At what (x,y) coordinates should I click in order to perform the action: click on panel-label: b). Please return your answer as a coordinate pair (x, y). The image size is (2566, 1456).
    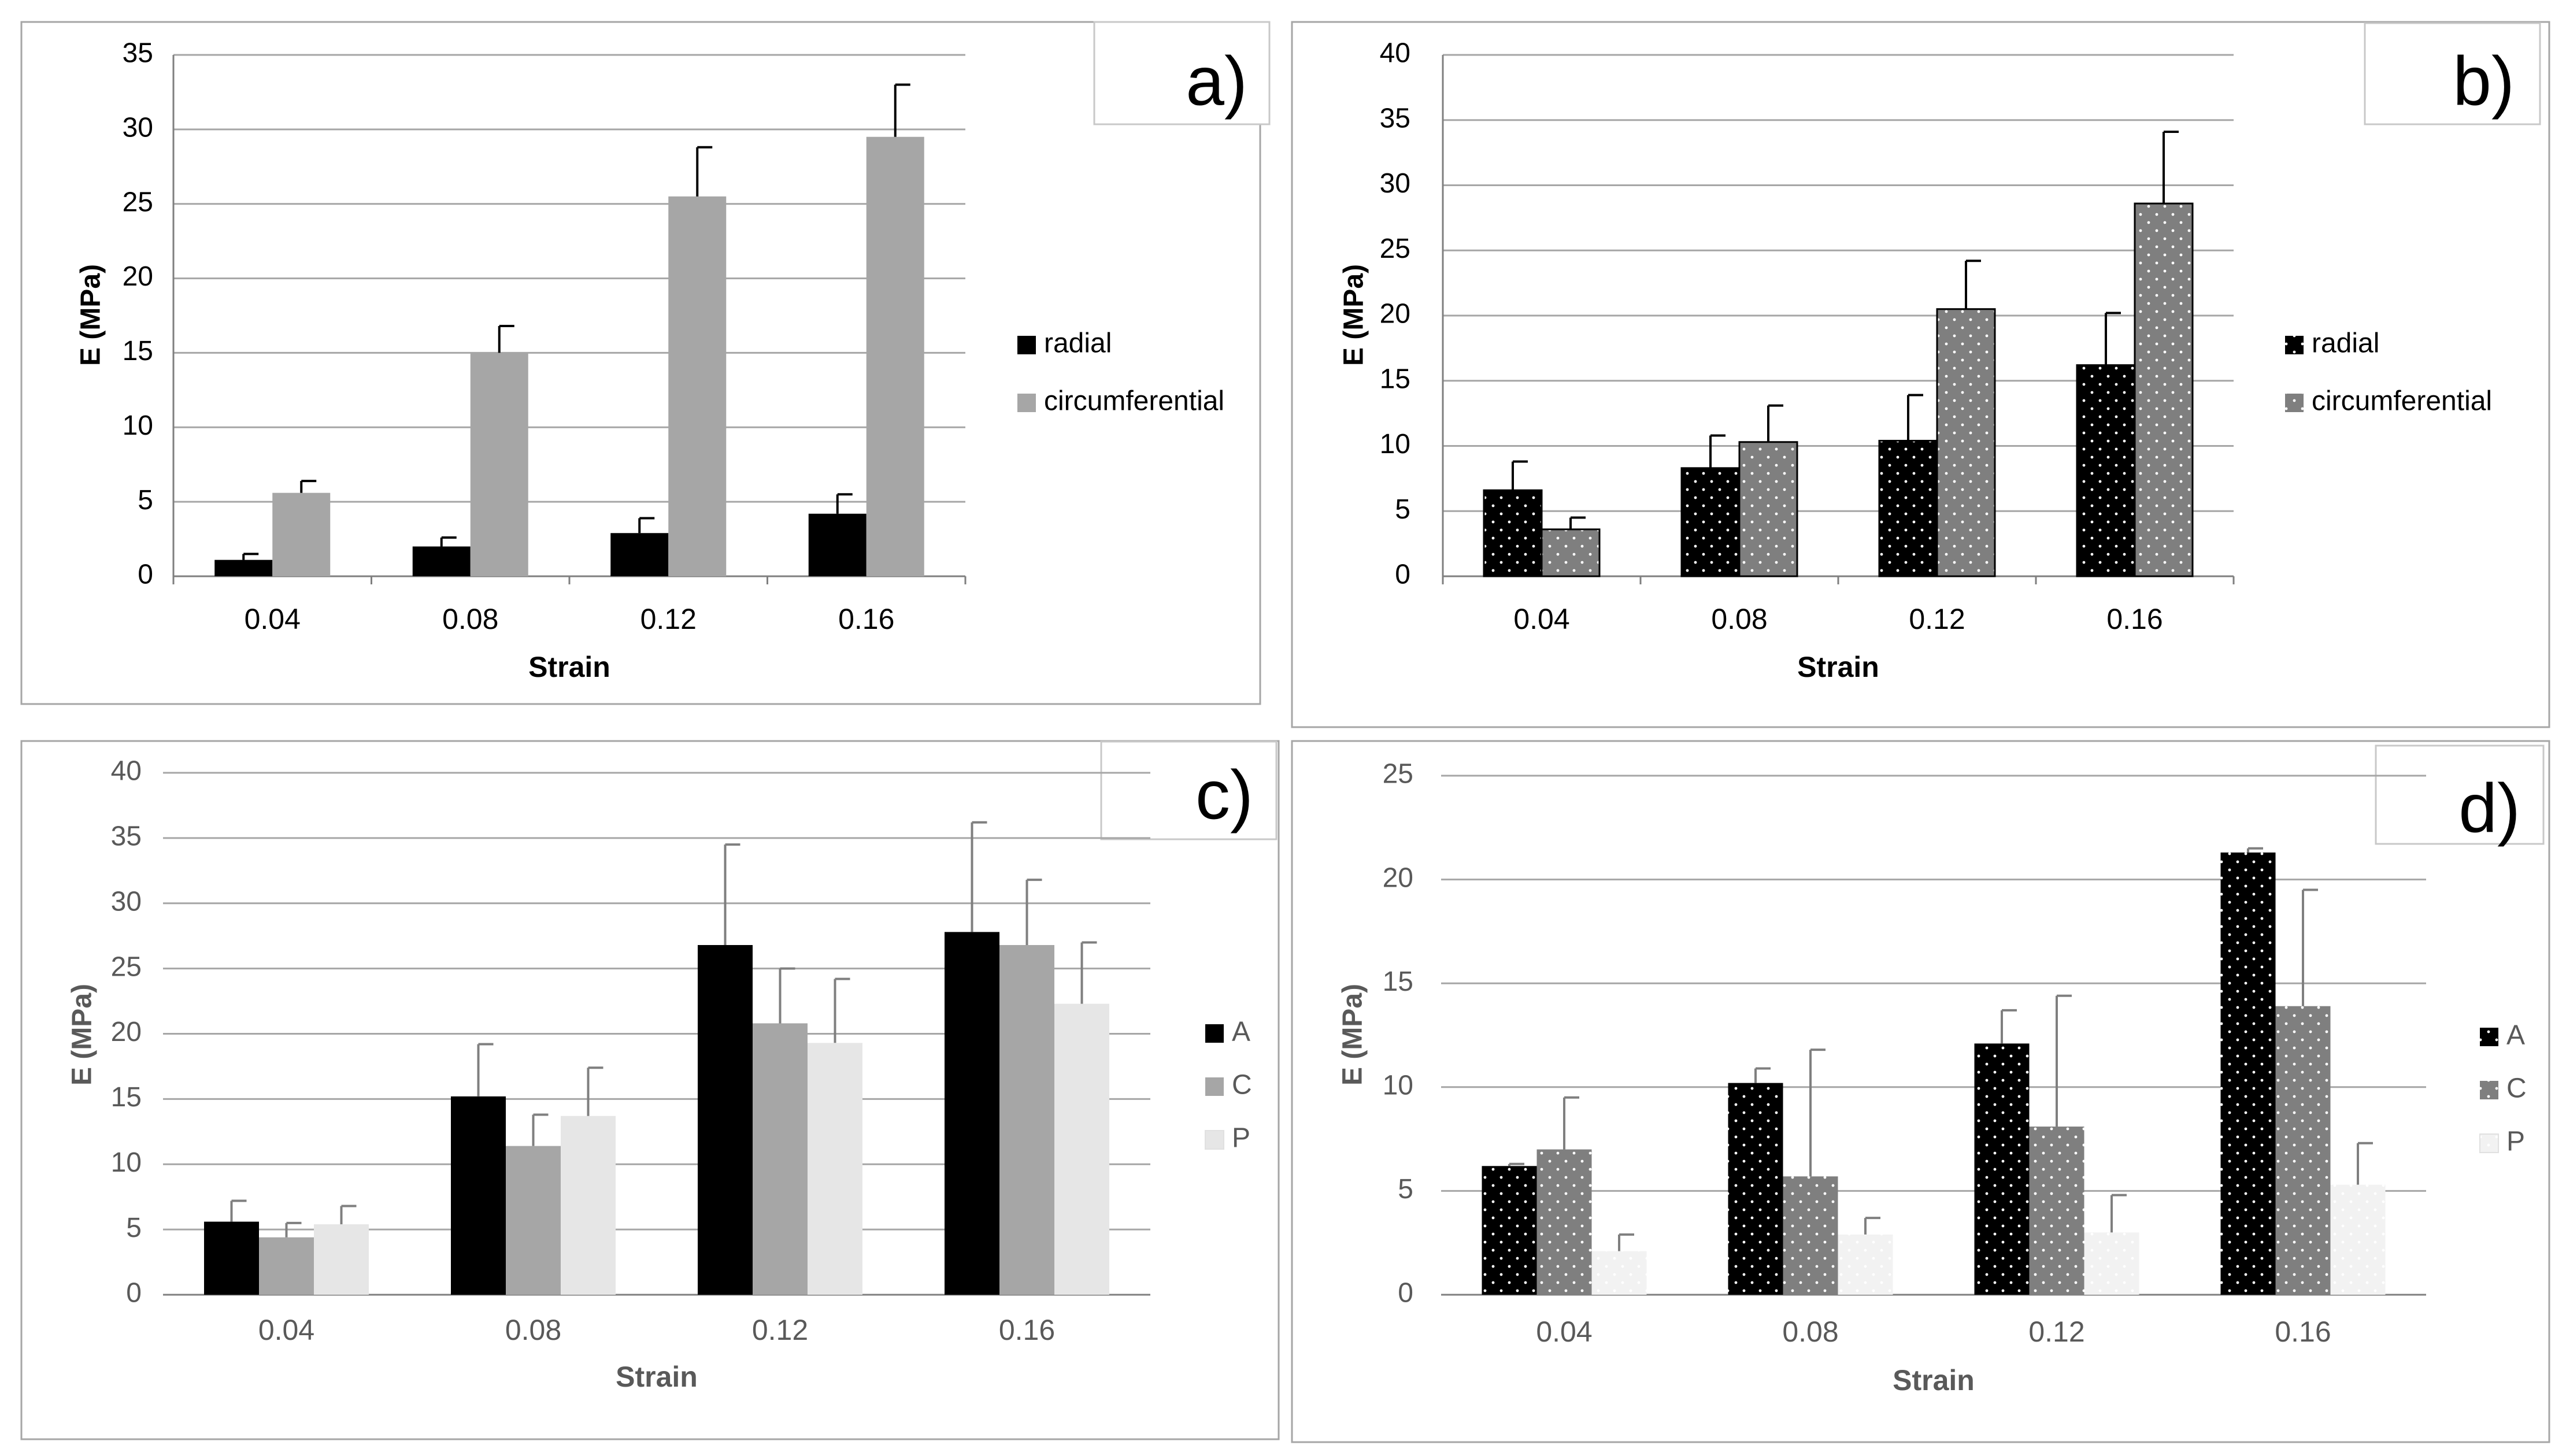
    Looking at the image, I should click on (2484, 82).